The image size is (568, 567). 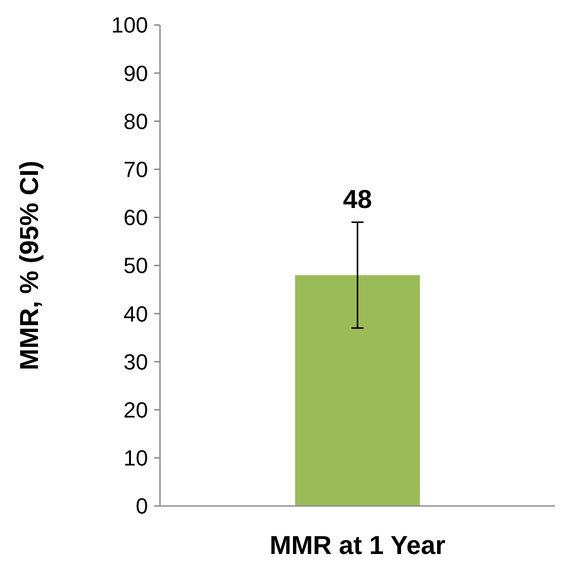 I want to click on y-tick-label: 10, so click(x=136, y=458).